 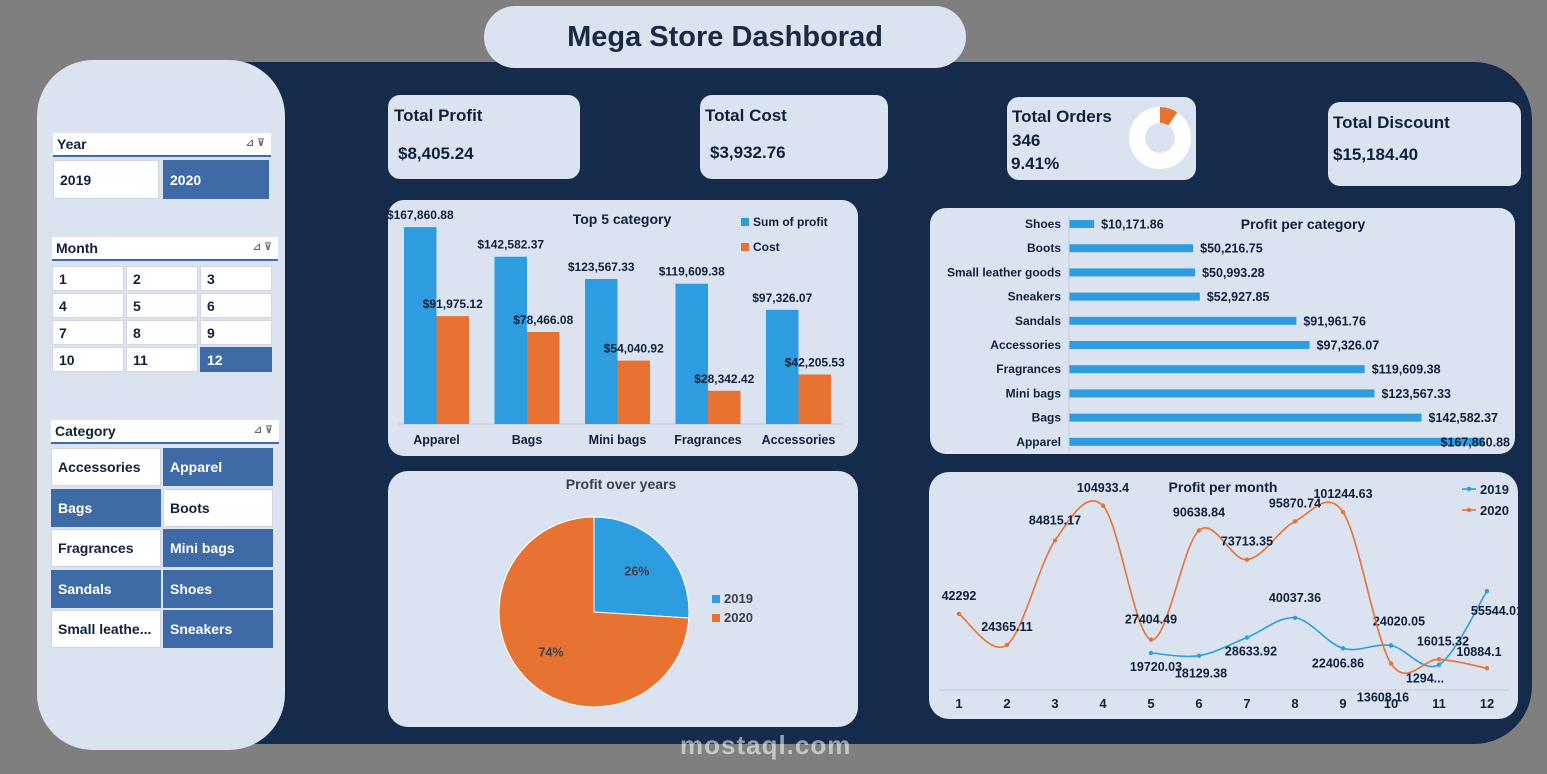 What do you see at coordinates (88, 305) in the screenshot?
I see `month-option-4: 4` at bounding box center [88, 305].